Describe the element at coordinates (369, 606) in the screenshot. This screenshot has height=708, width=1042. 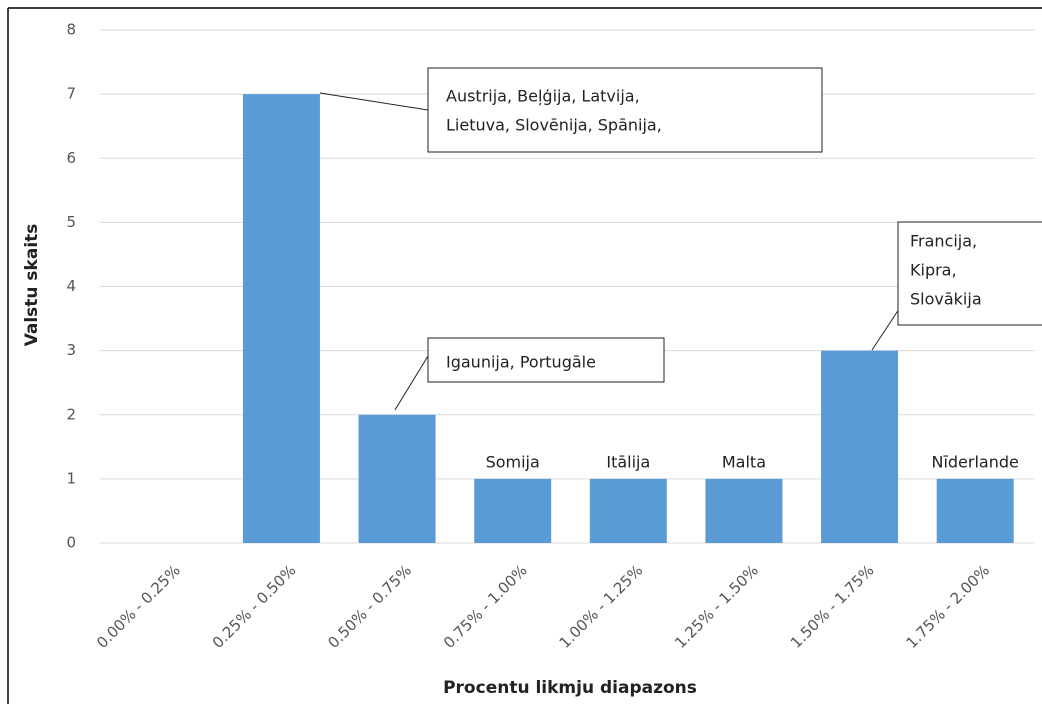
I see `x-tick-label: 0.50% - 0.75%` at that location.